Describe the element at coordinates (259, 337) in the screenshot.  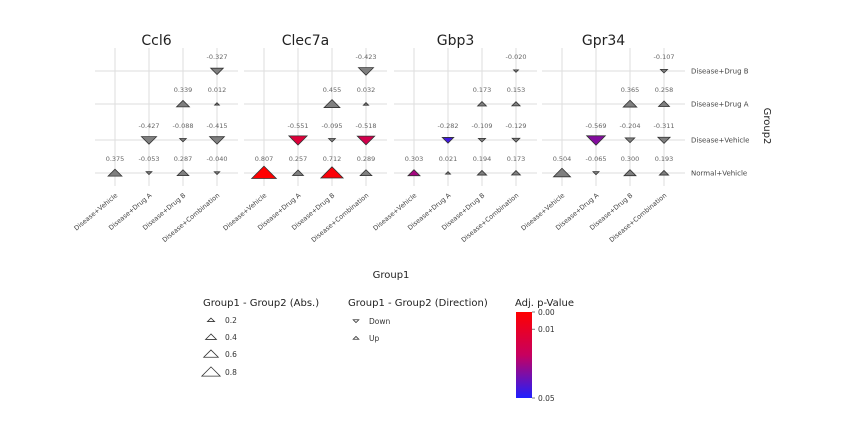
I see `legend-size: Group1 - Group2 (Abs.) 0.2 0.4 0.6 0.8` at that location.